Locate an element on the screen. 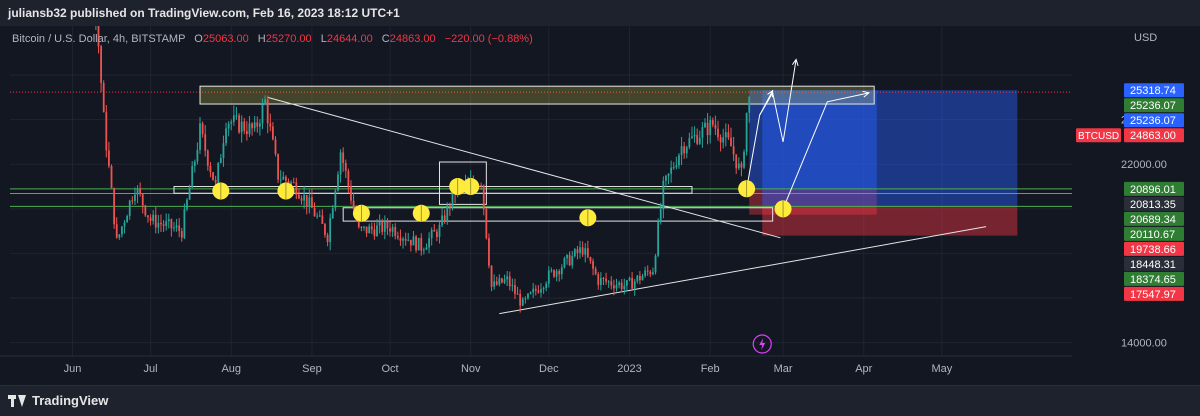 Image resolution: width=1200 pixels, height=416 pixels. legend-low-label: L is located at coordinates (323, 39).